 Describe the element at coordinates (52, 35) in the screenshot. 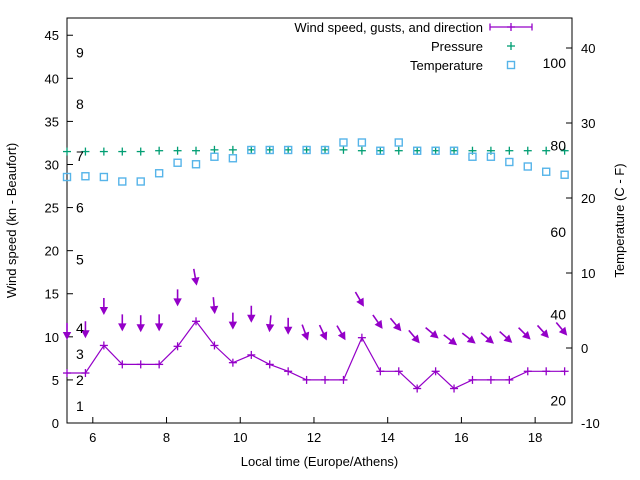

I see `y-axis-tick-label: 45` at that location.